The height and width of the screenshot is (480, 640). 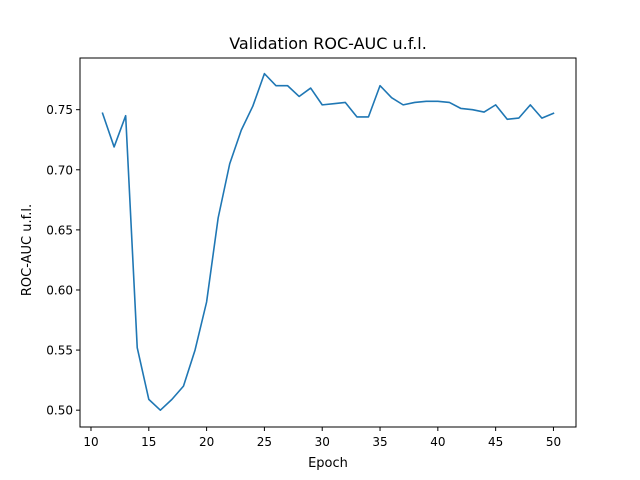 What do you see at coordinates (322, 442) in the screenshot?
I see `x-tick-label: 30` at bounding box center [322, 442].